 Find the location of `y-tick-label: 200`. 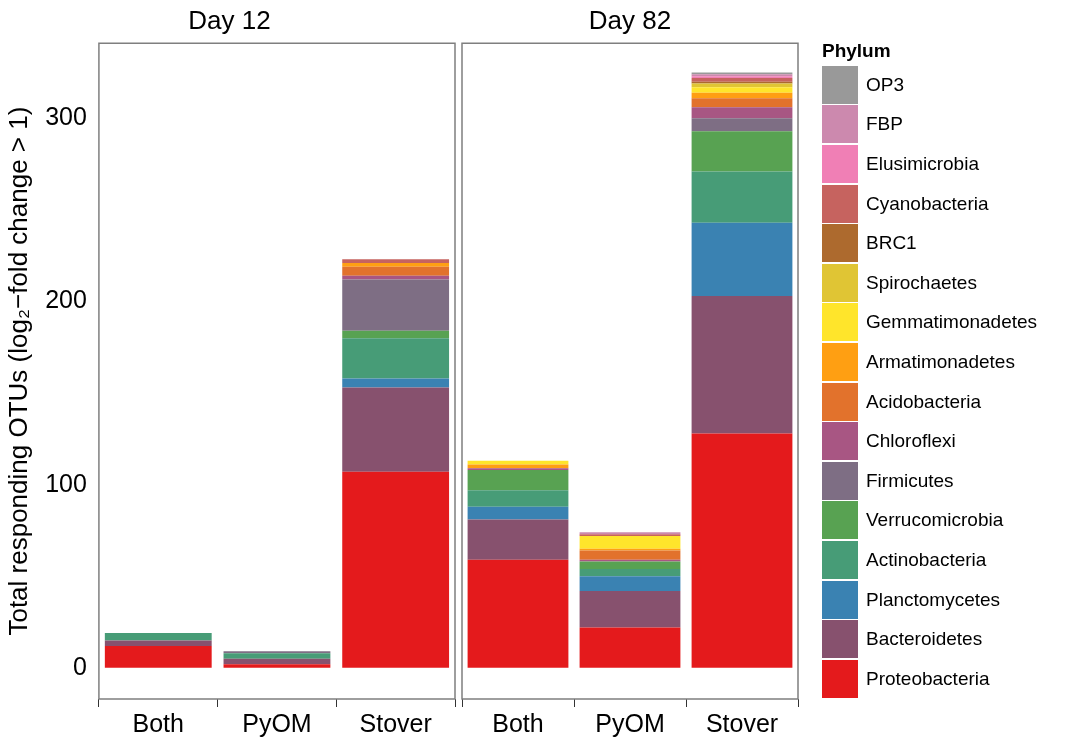

y-tick-label: 200 is located at coordinates (66, 299).